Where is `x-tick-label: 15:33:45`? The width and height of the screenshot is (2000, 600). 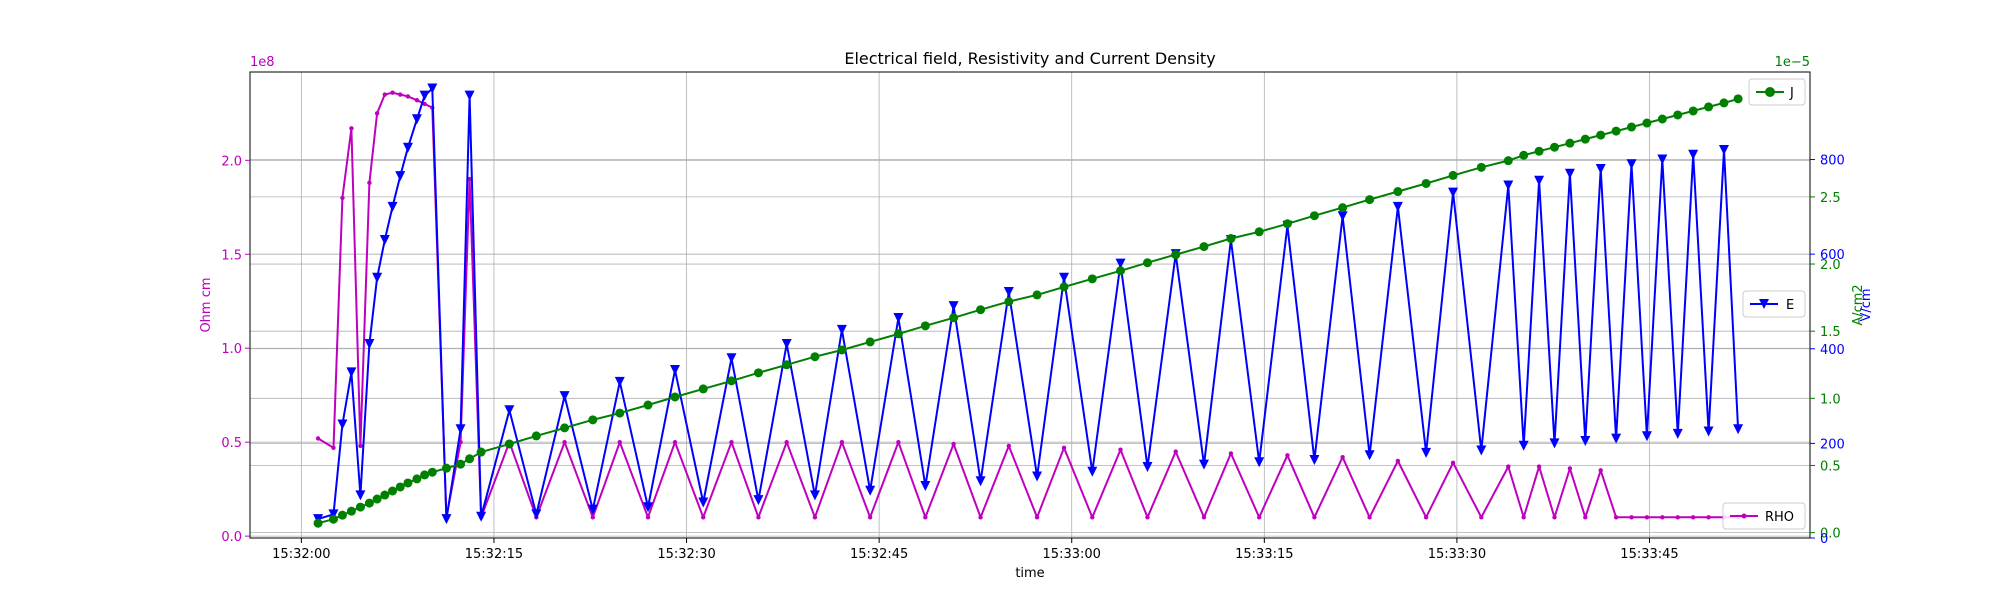
x-tick-label: 15:33:45 is located at coordinates (1649, 554).